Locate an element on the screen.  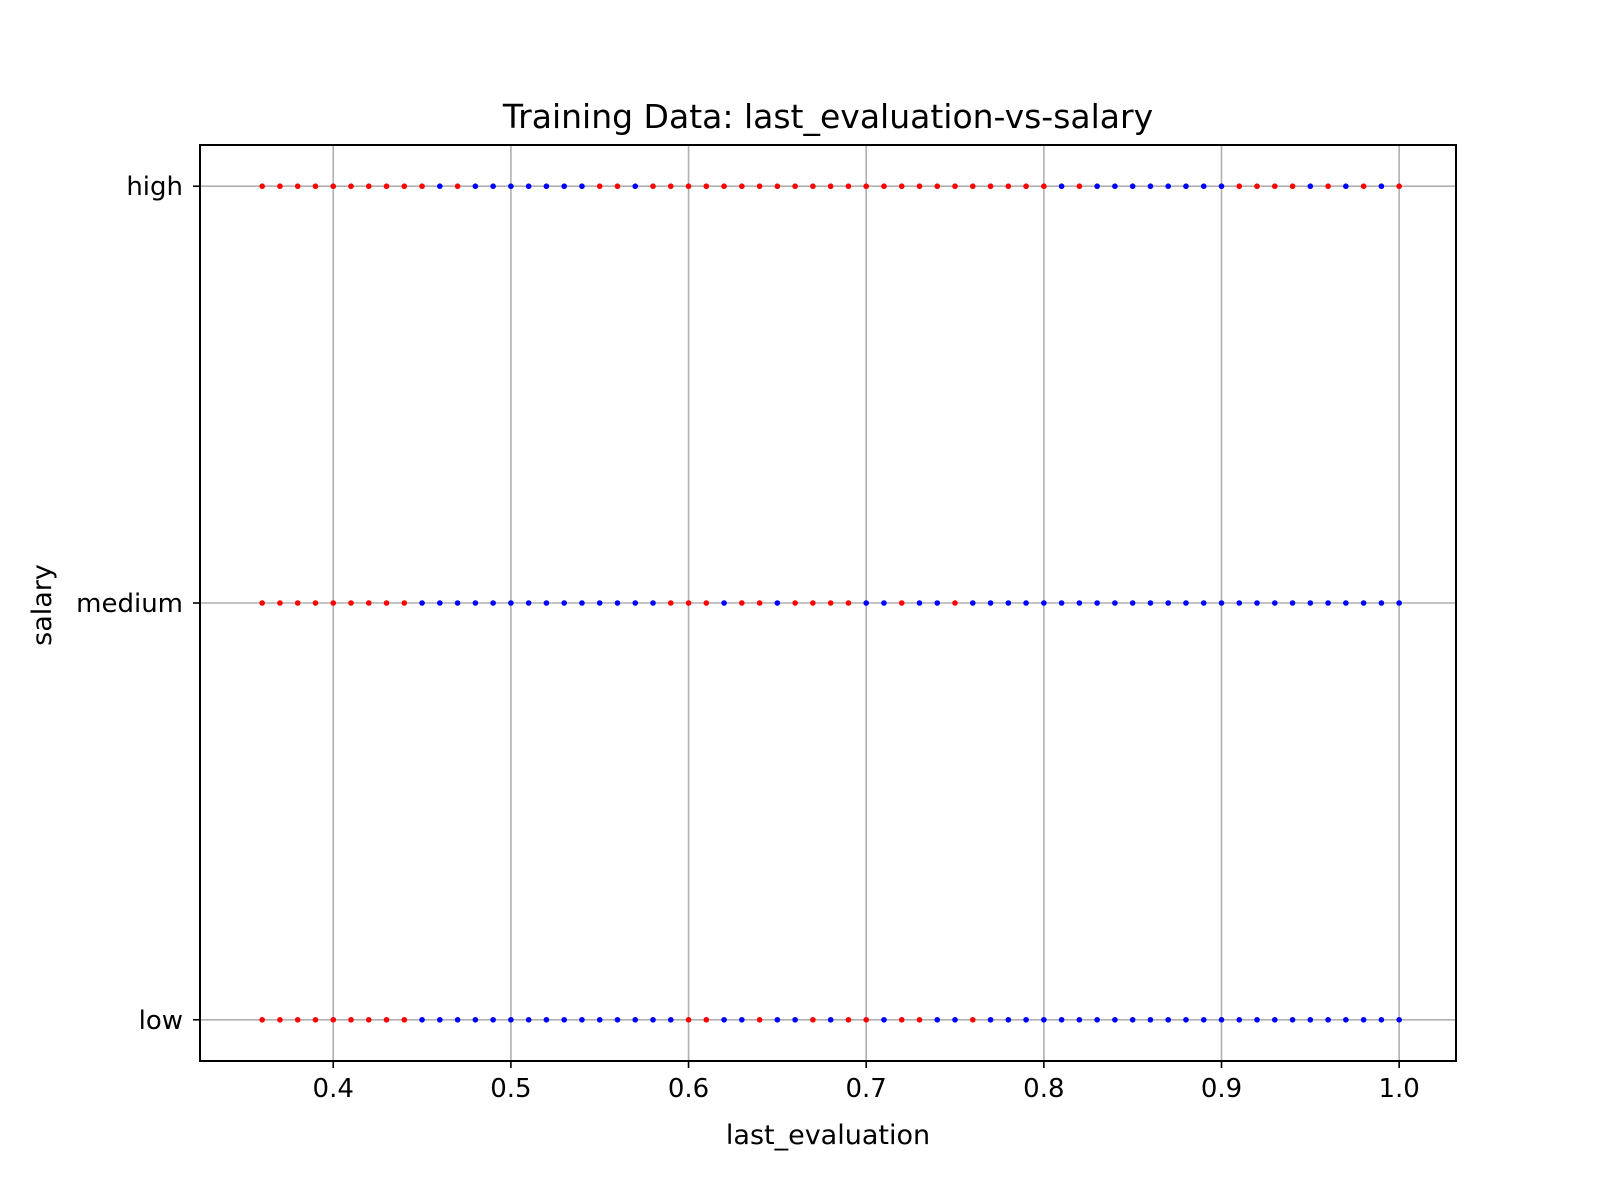
y-tick-label: high is located at coordinates (154, 187).